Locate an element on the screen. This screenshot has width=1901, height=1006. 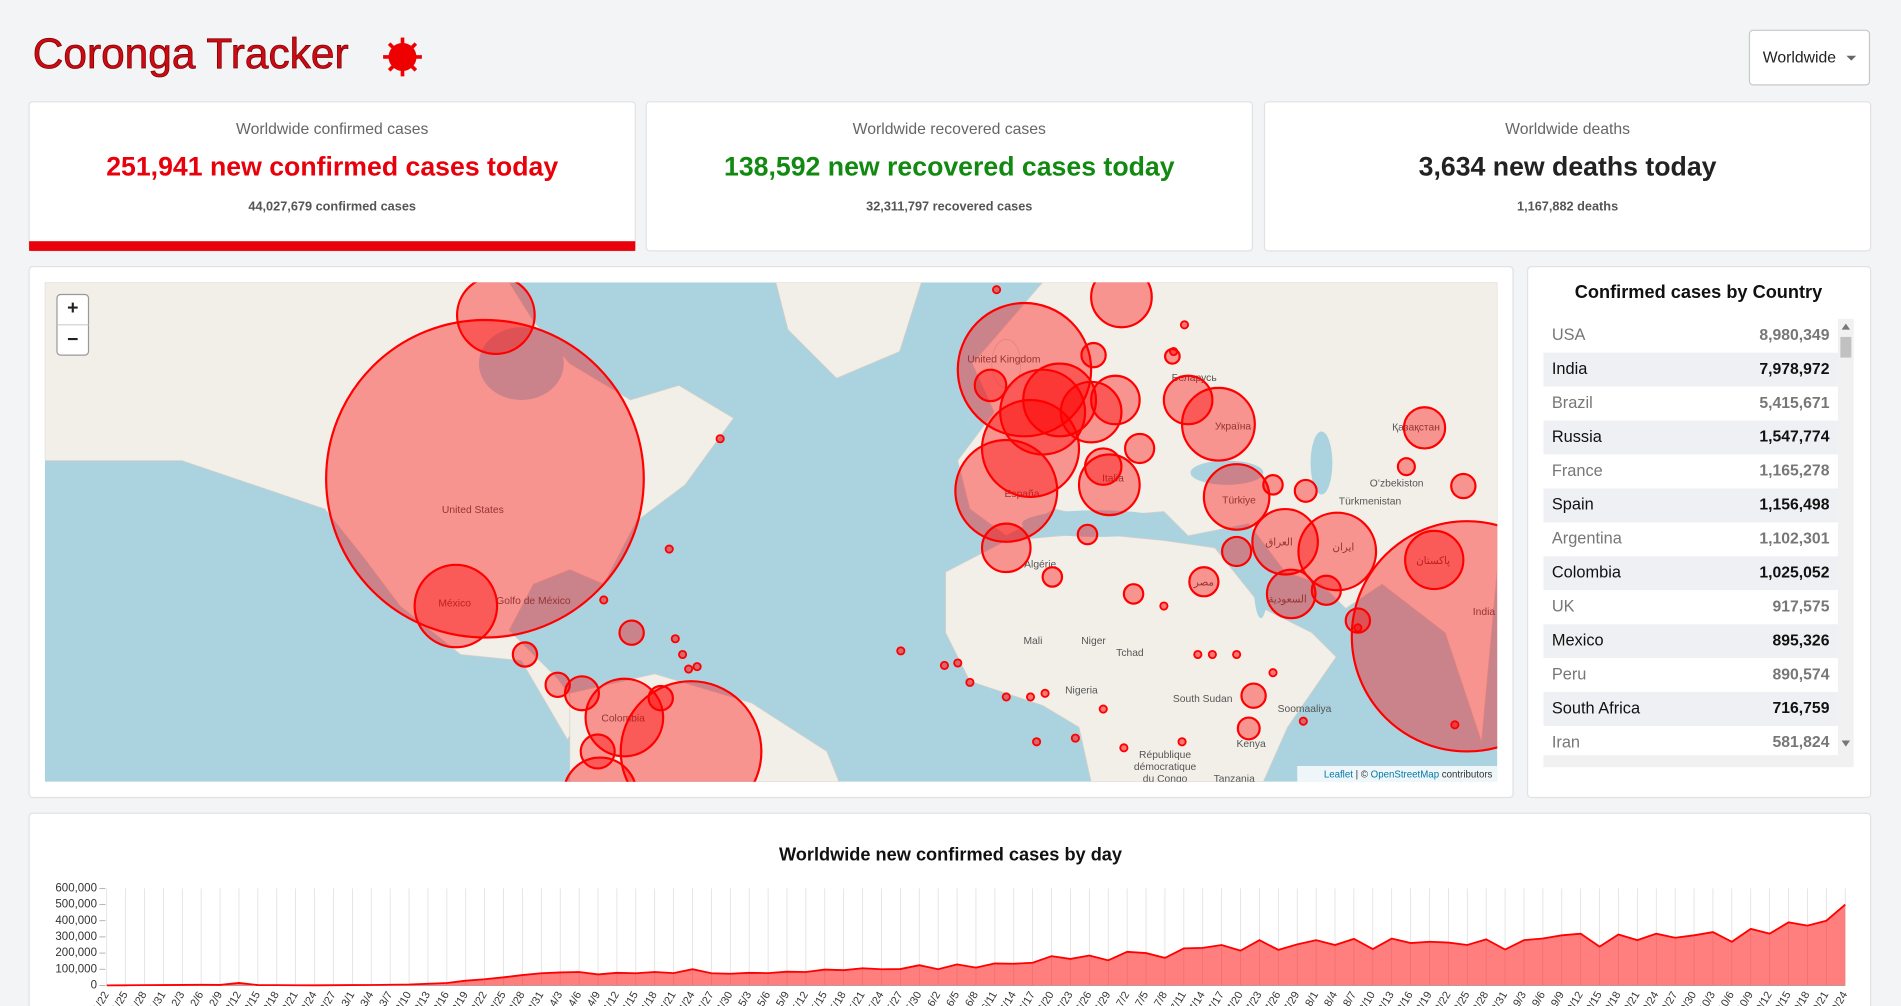
country-name: USA is located at coordinates (1569, 335).